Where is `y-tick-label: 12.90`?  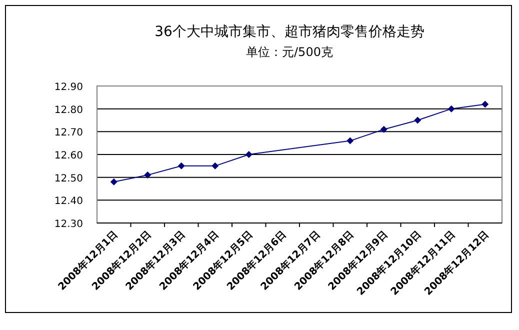 y-tick-label: 12.90 is located at coordinates (68, 87).